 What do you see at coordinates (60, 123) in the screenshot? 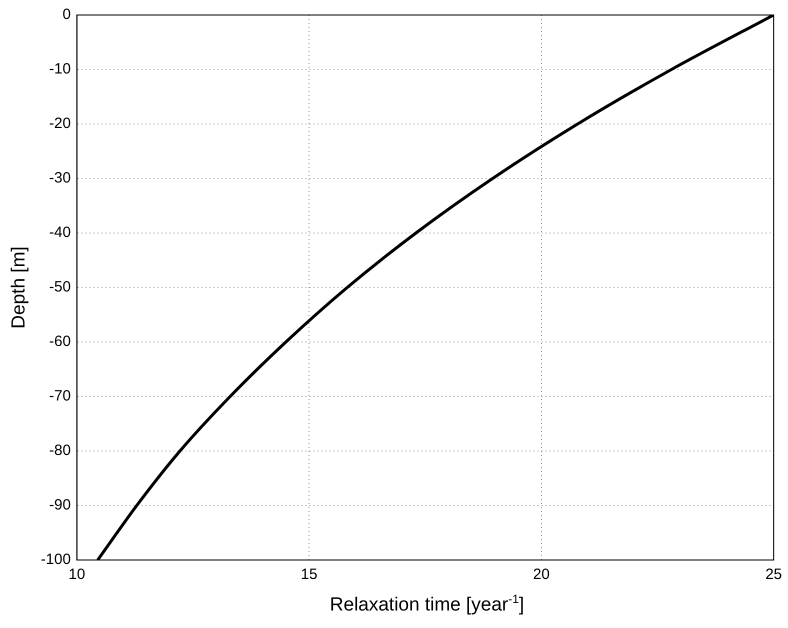
I see `y-tick-label: -20` at bounding box center [60, 123].